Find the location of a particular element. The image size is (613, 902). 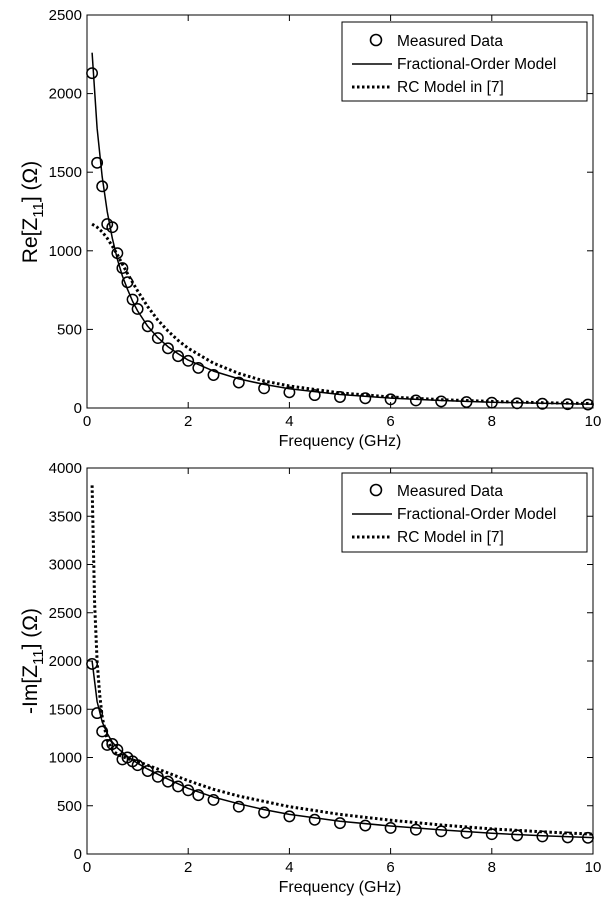

y-axis-label: -Im[Z11] (Ω) is located at coordinates (33, 661).